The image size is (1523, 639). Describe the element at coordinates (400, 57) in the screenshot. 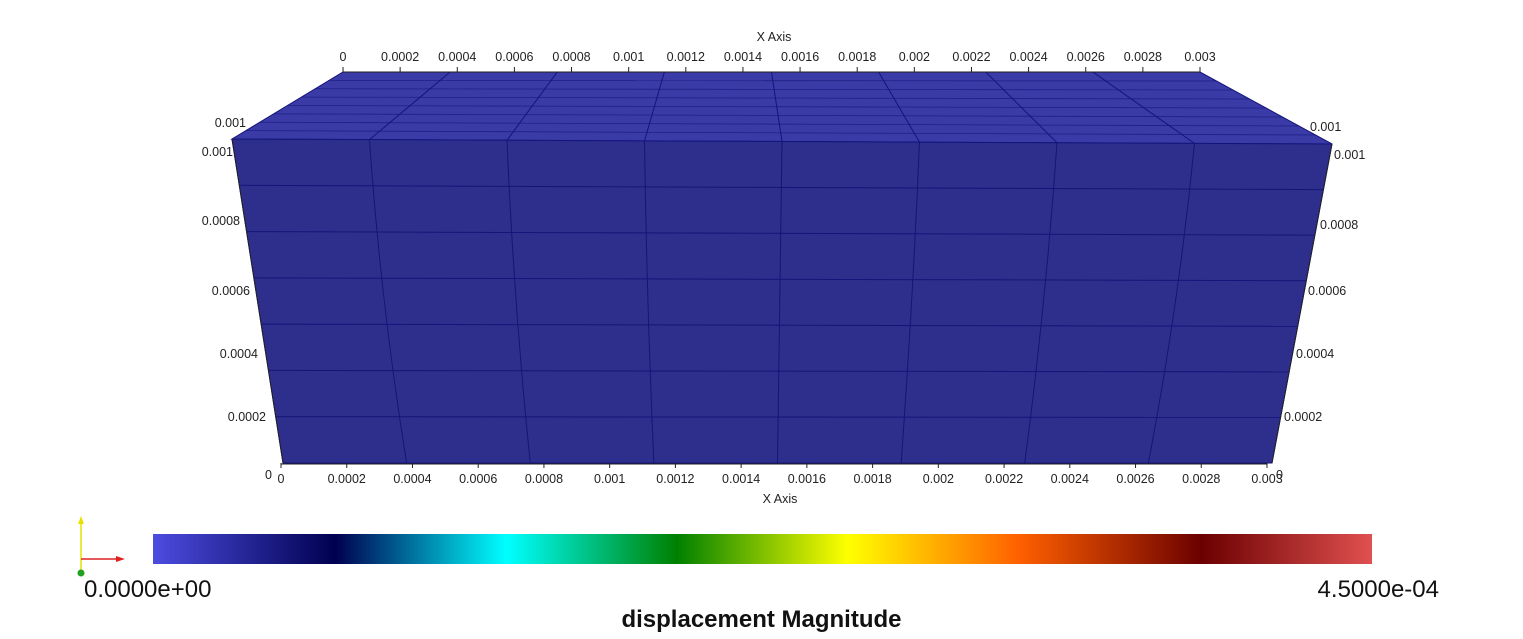

I see `top-x-tick-label: 0.0002` at that location.